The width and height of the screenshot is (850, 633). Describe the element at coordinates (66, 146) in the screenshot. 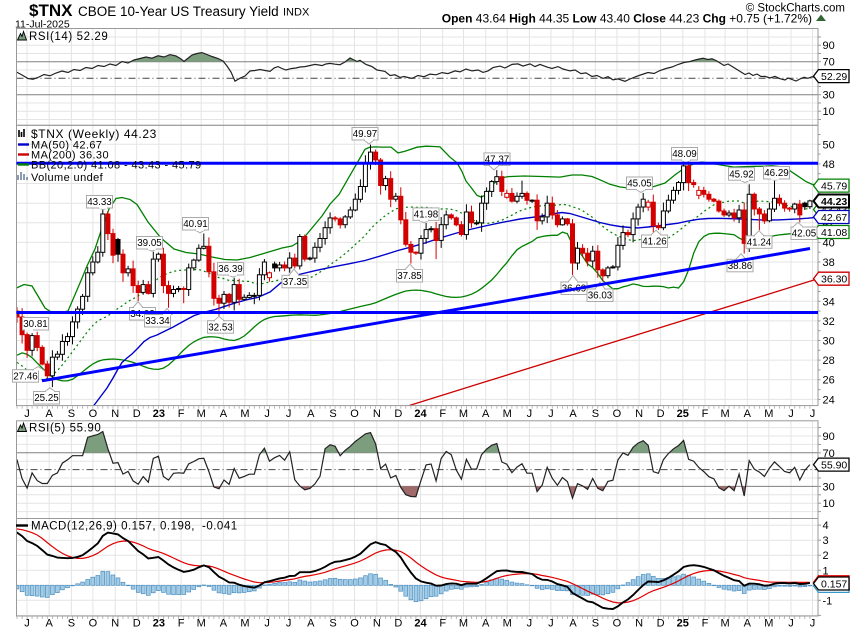

I see `svg-text: MA(50) 42.67` at that location.